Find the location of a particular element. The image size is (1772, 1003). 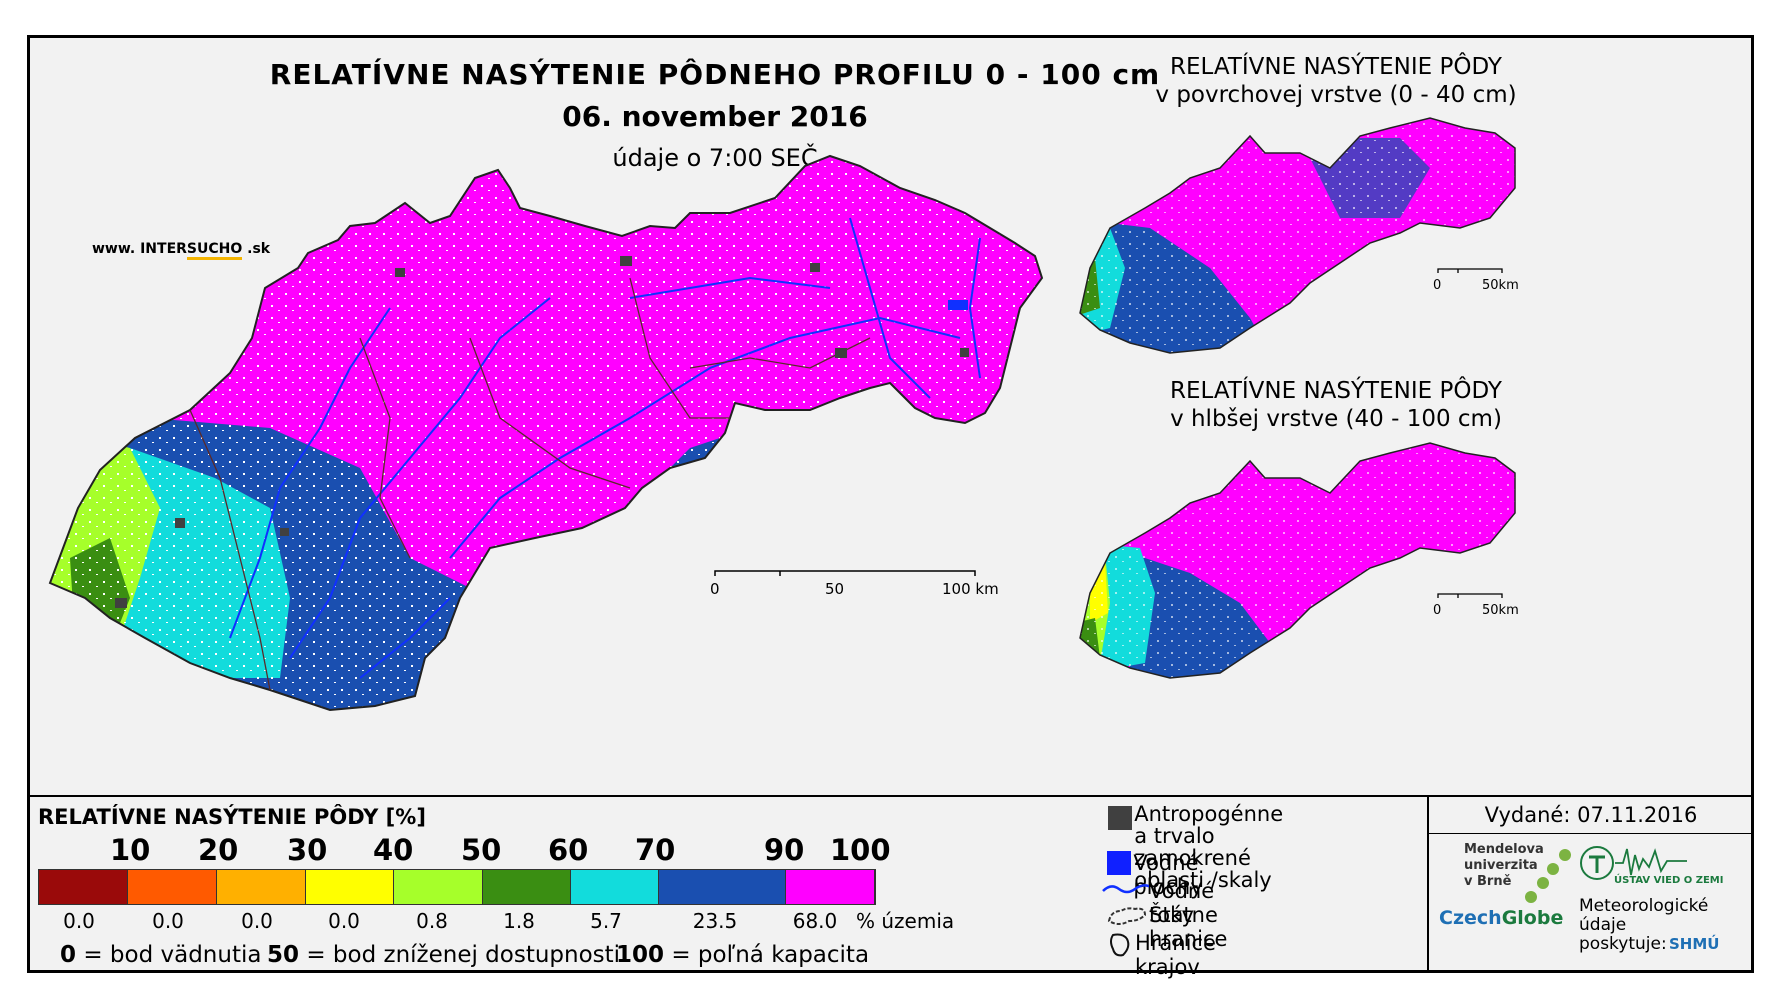

legend-def-100: 100 = poľná kapacita is located at coordinates (742, 955).